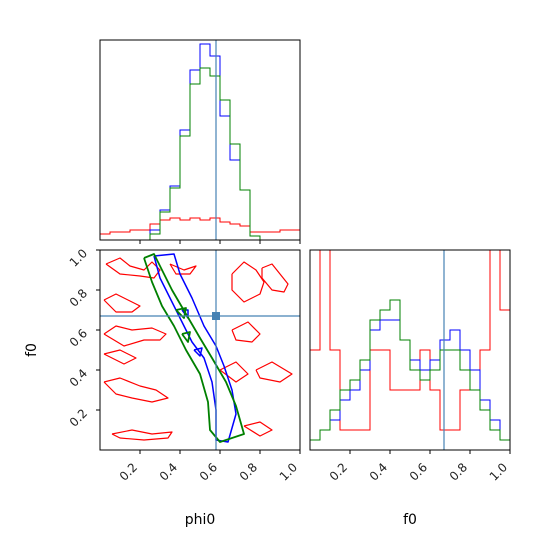 The width and height of the screenshot is (550, 550). I want to click on contour-frame, so click(200, 350).